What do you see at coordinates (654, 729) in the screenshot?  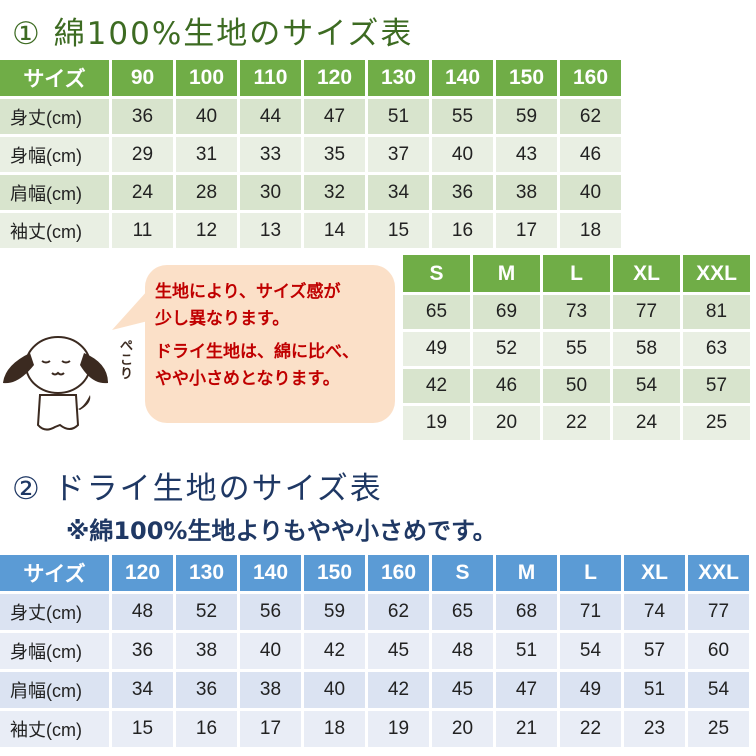 I see `table-cell: 23` at bounding box center [654, 729].